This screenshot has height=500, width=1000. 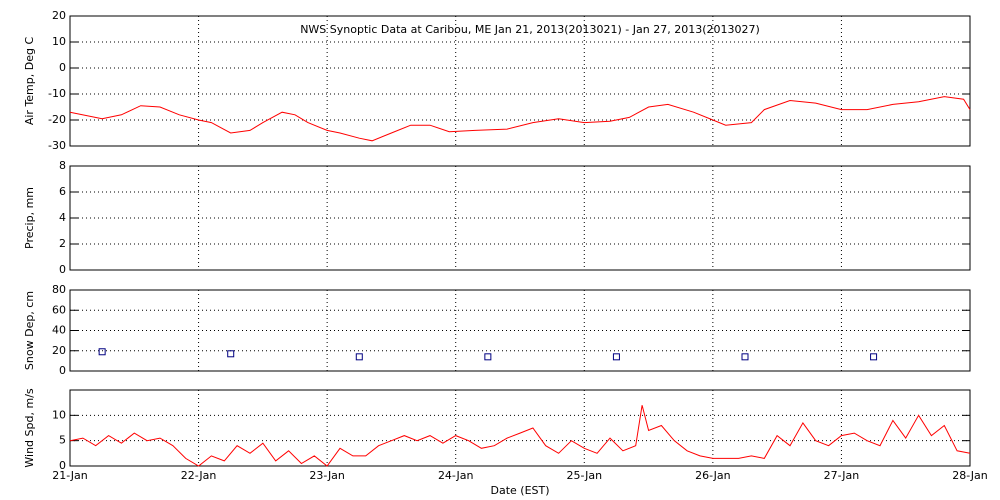 I want to click on y-tick-label: 80, so click(x=59, y=289).